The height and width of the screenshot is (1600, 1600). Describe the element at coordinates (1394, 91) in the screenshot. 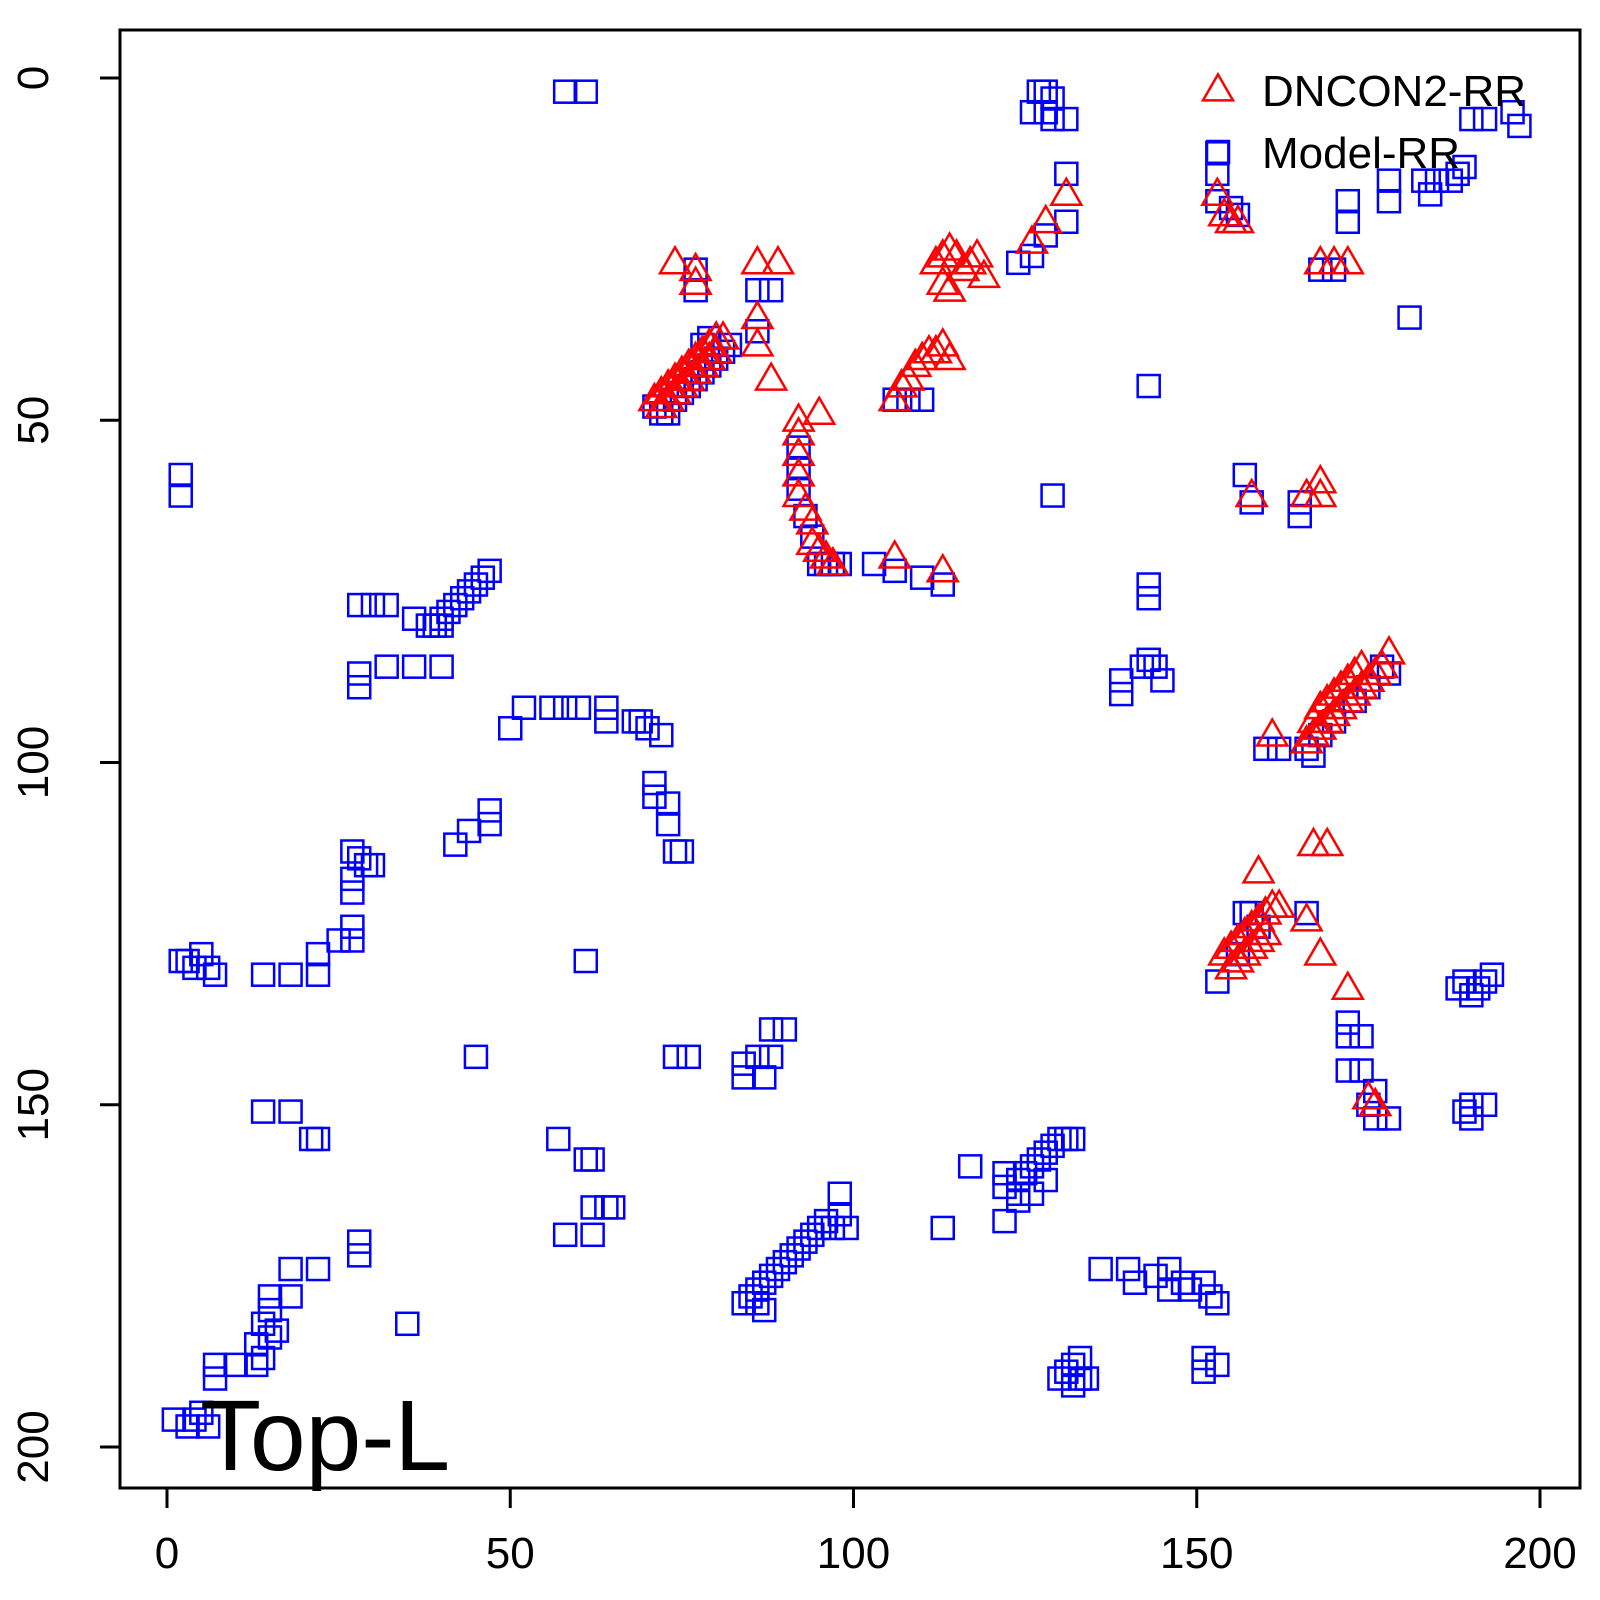

I see `legend-label: DNCON2-RR` at that location.